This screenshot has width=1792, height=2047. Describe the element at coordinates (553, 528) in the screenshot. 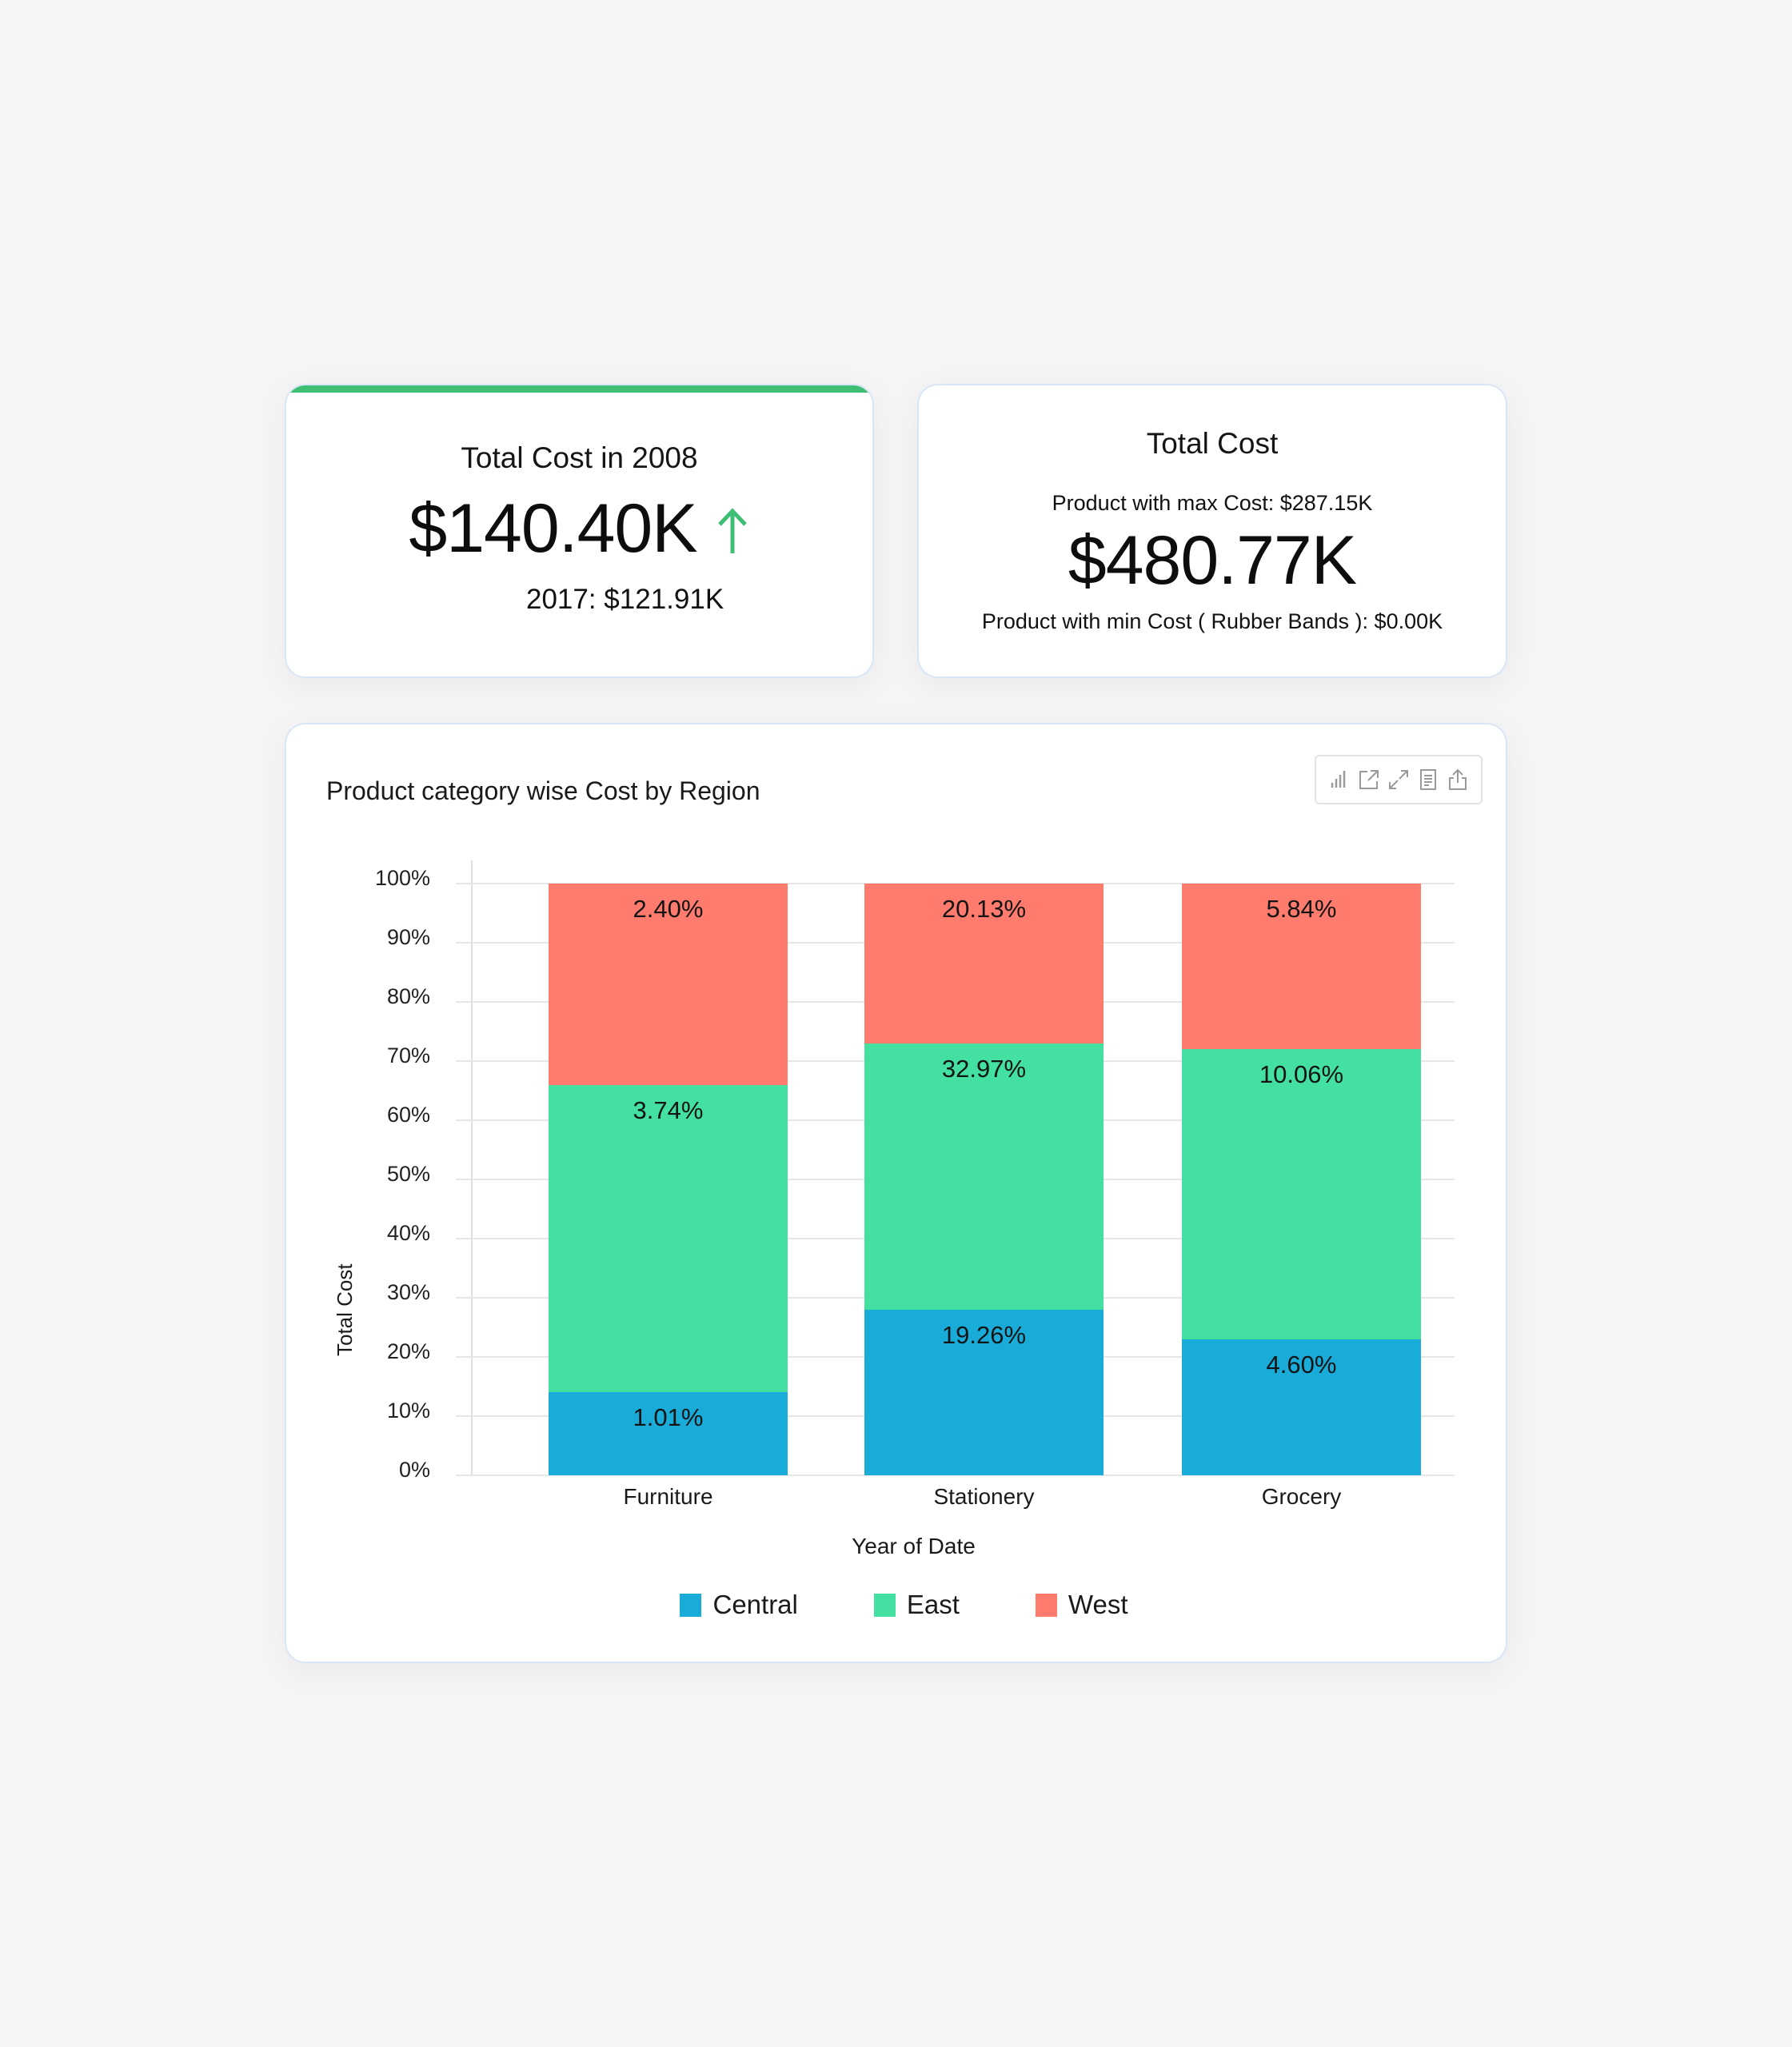

I see `kpi-value: $140.40K` at that location.